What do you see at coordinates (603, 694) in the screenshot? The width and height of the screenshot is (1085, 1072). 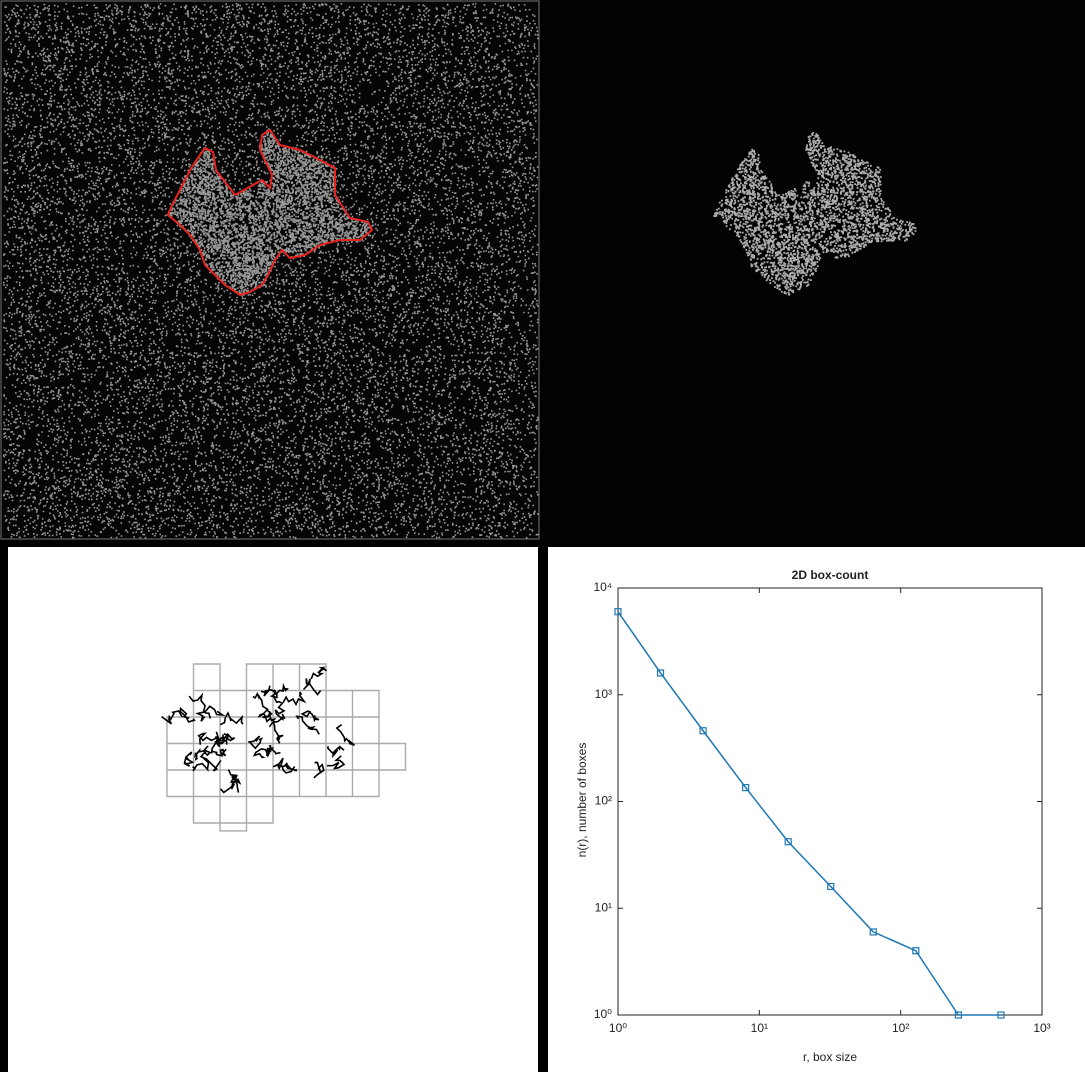 I see `y-tick-label: 10³` at bounding box center [603, 694].